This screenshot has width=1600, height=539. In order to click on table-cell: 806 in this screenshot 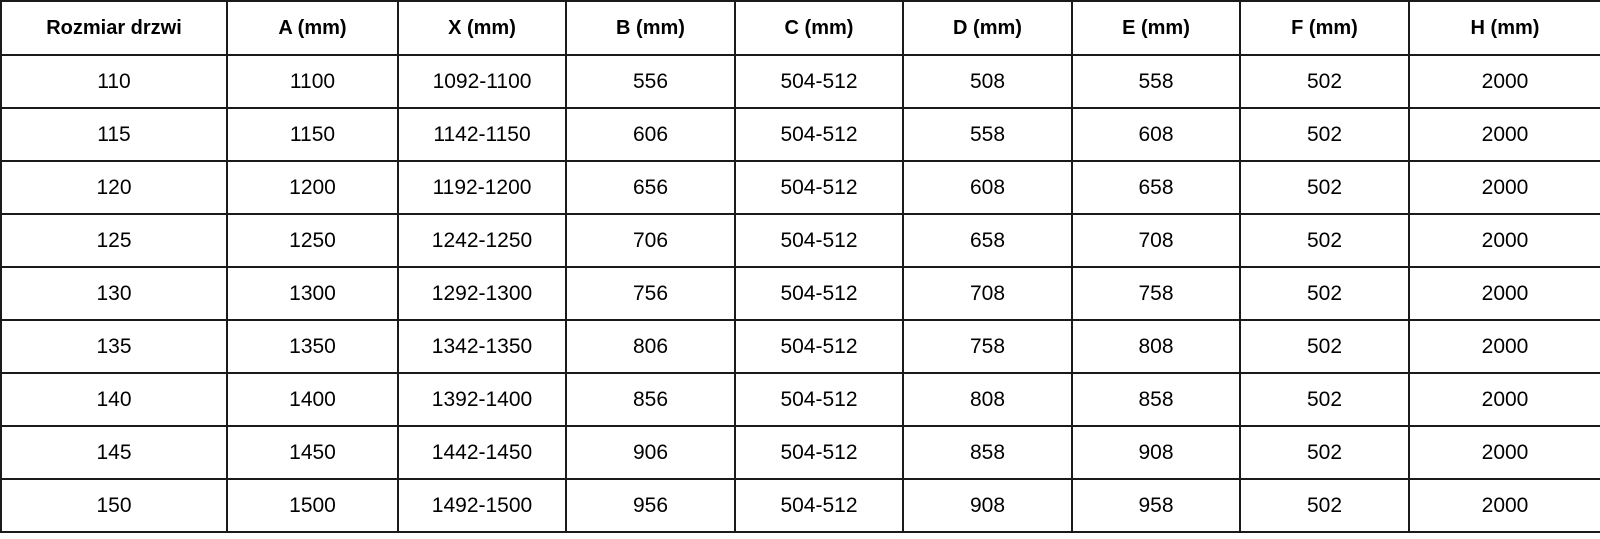, I will do `click(650, 346)`.